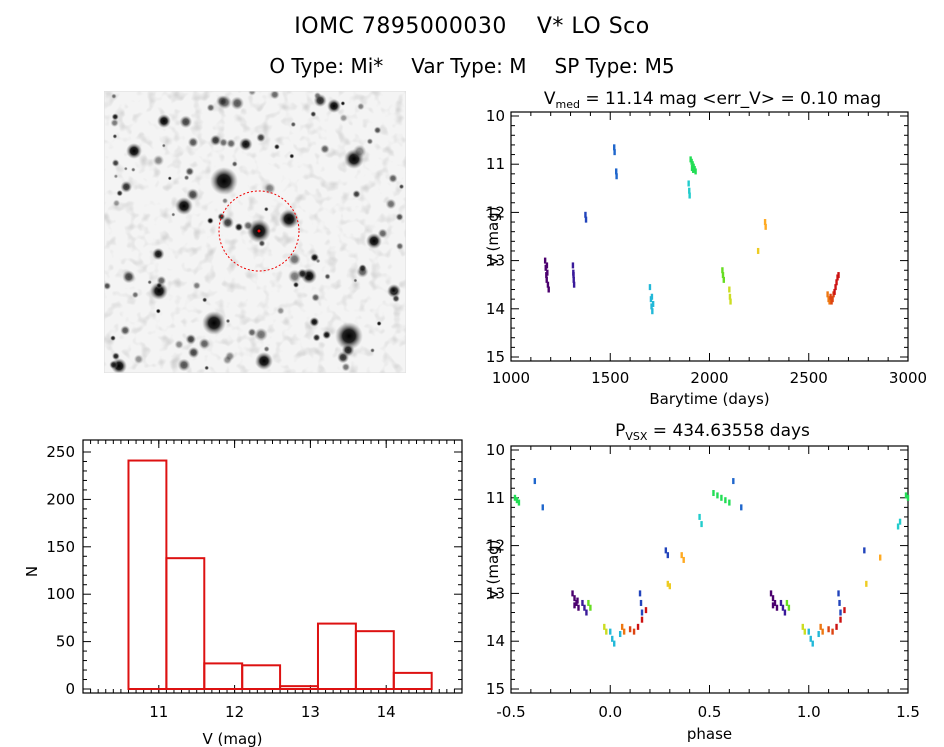  What do you see at coordinates (255, 230) in the screenshot?
I see `sky-image-svg` at bounding box center [255, 230].